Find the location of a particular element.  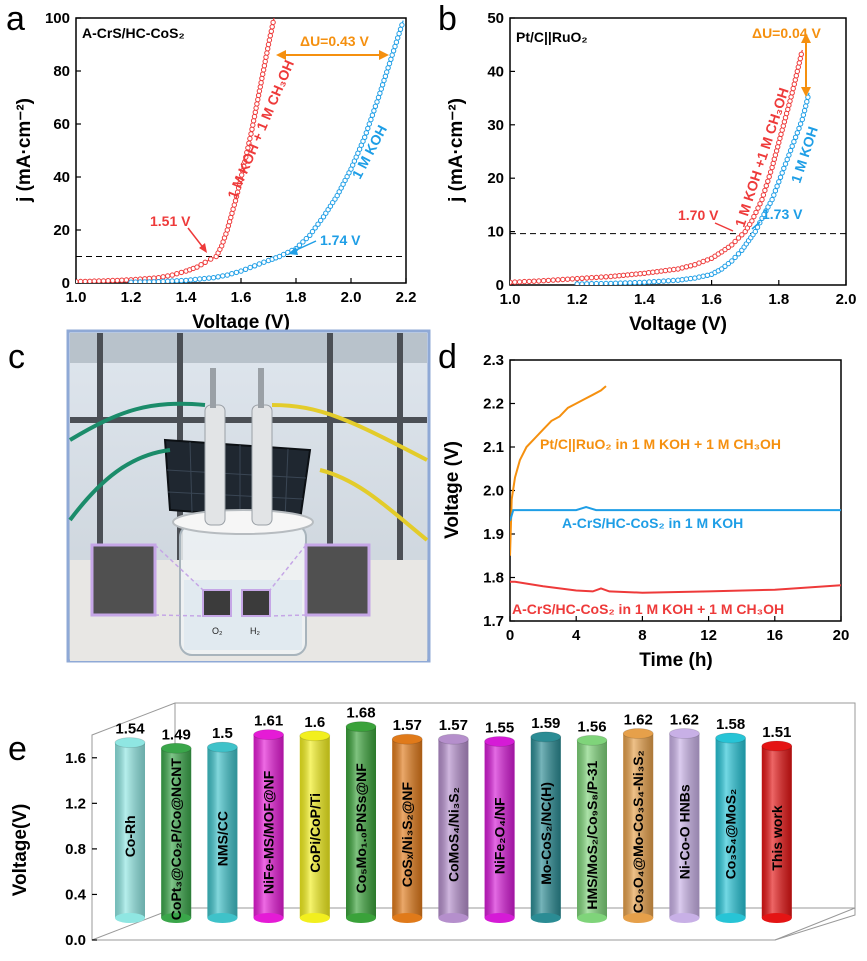

bar-value-label: 1.54 is located at coordinates (130, 729).